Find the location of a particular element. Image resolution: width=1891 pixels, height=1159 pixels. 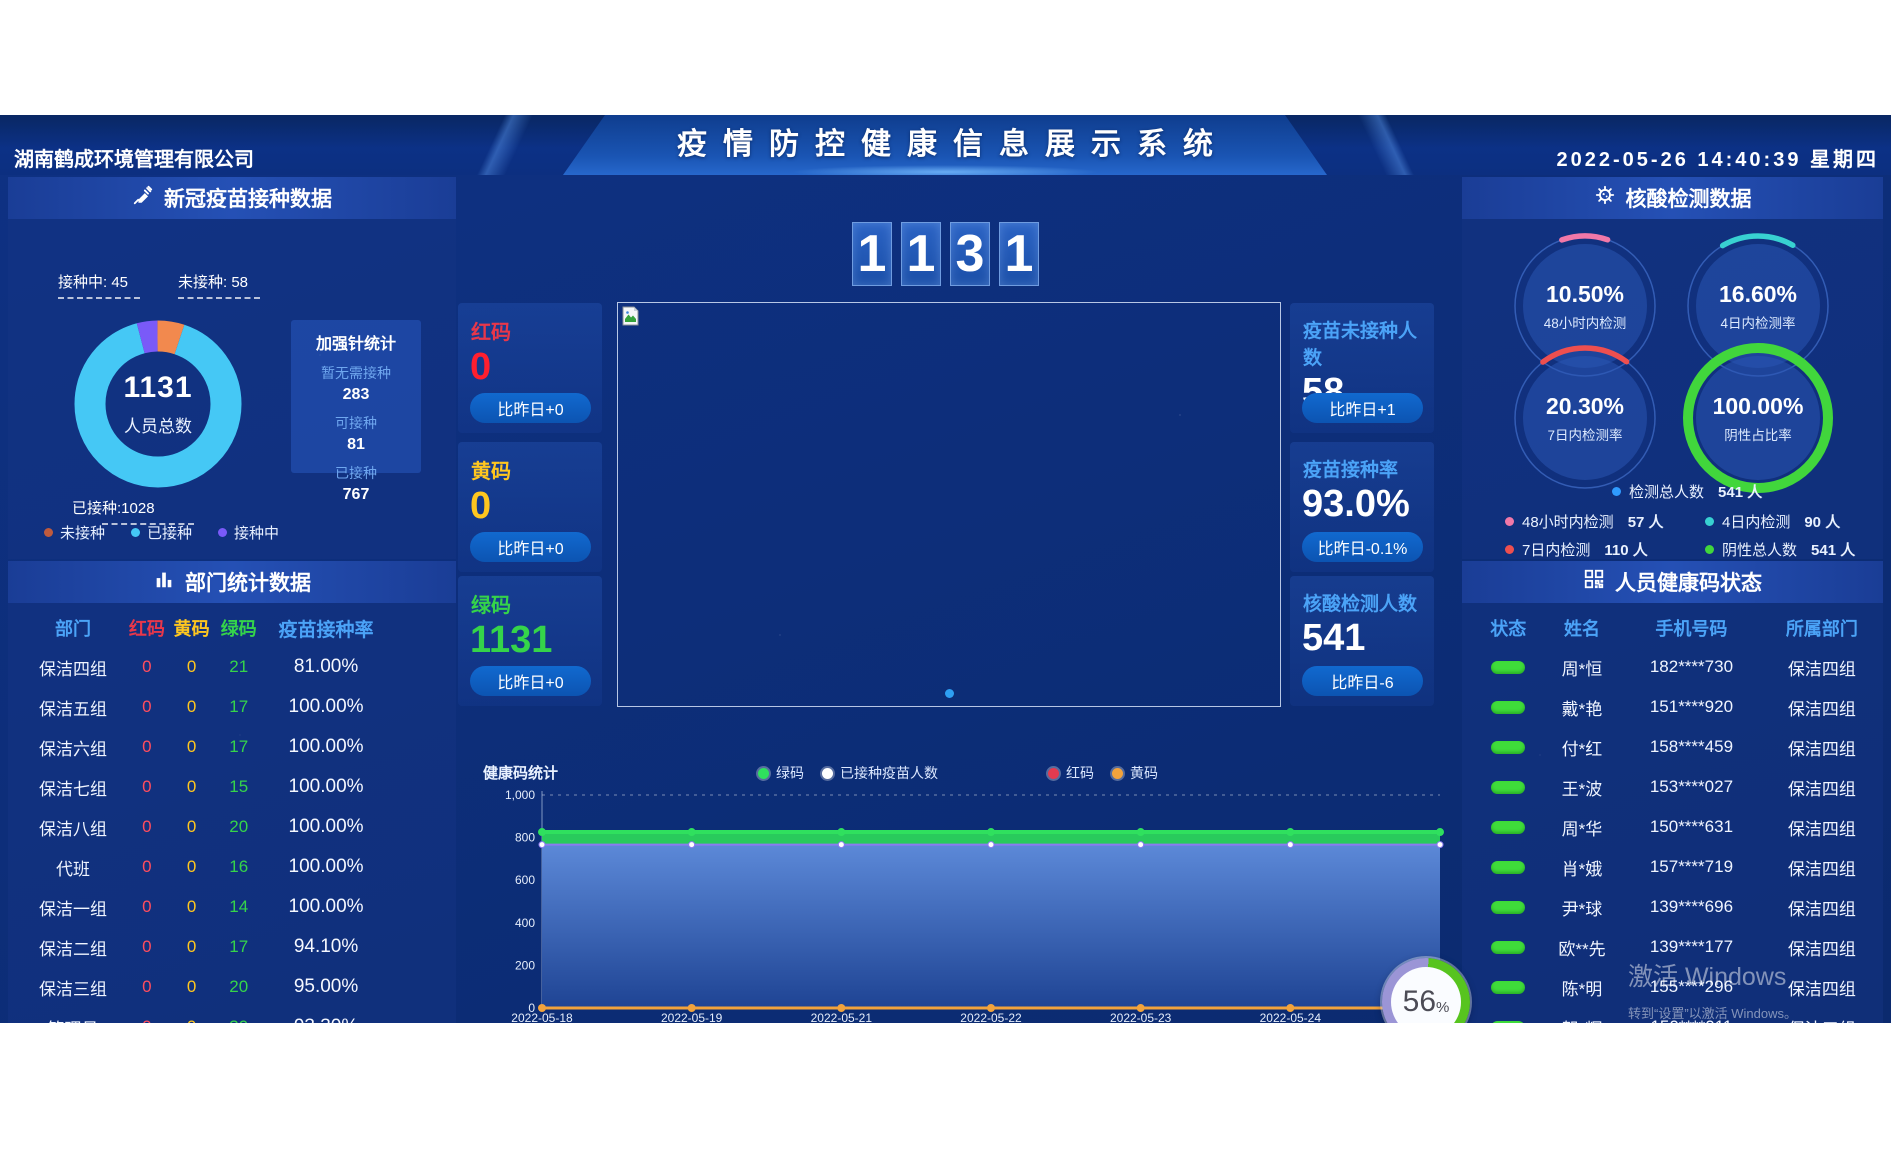

svg-text: 2022-05-23 is located at coordinates (1141, 1017).